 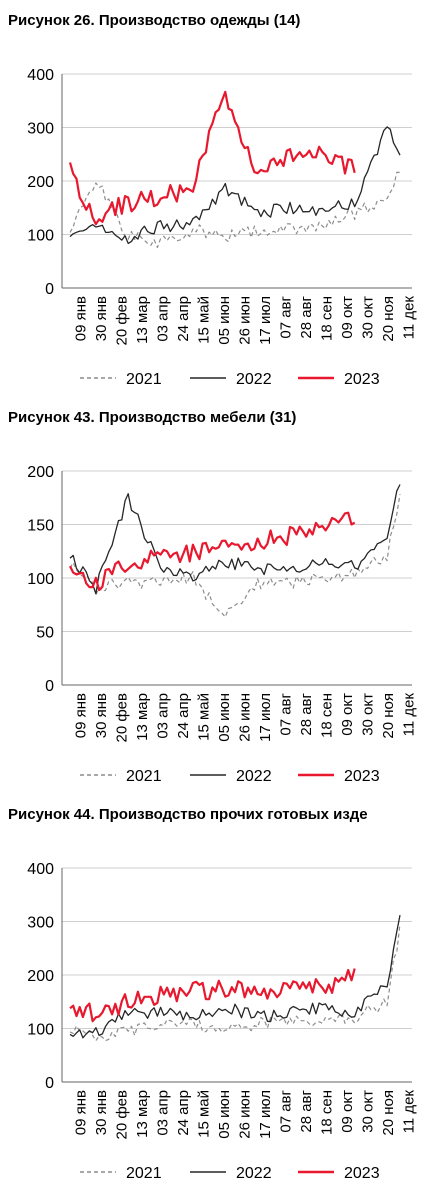 What do you see at coordinates (40, 526) in the screenshot?
I see `y-tick-label: 150` at bounding box center [40, 526].